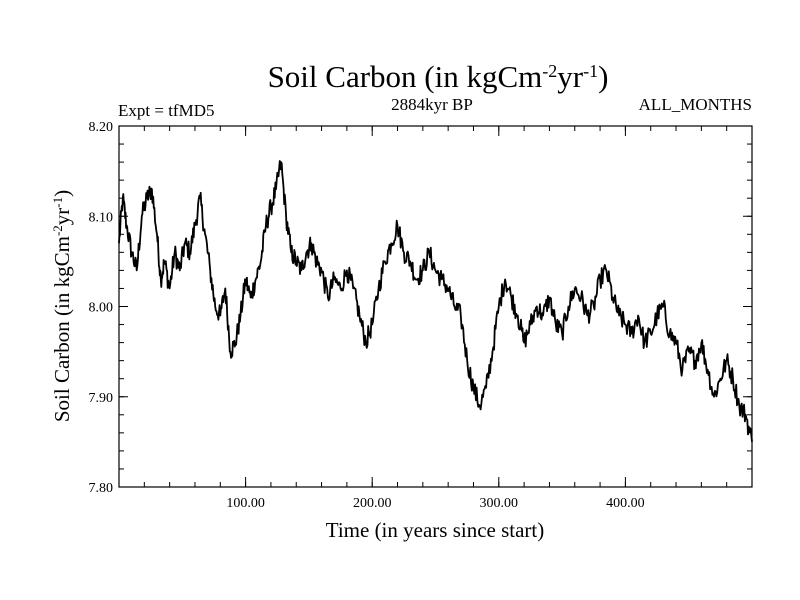 The image size is (800, 600). I want to click on x-tick-label: 200.00, so click(372, 503).